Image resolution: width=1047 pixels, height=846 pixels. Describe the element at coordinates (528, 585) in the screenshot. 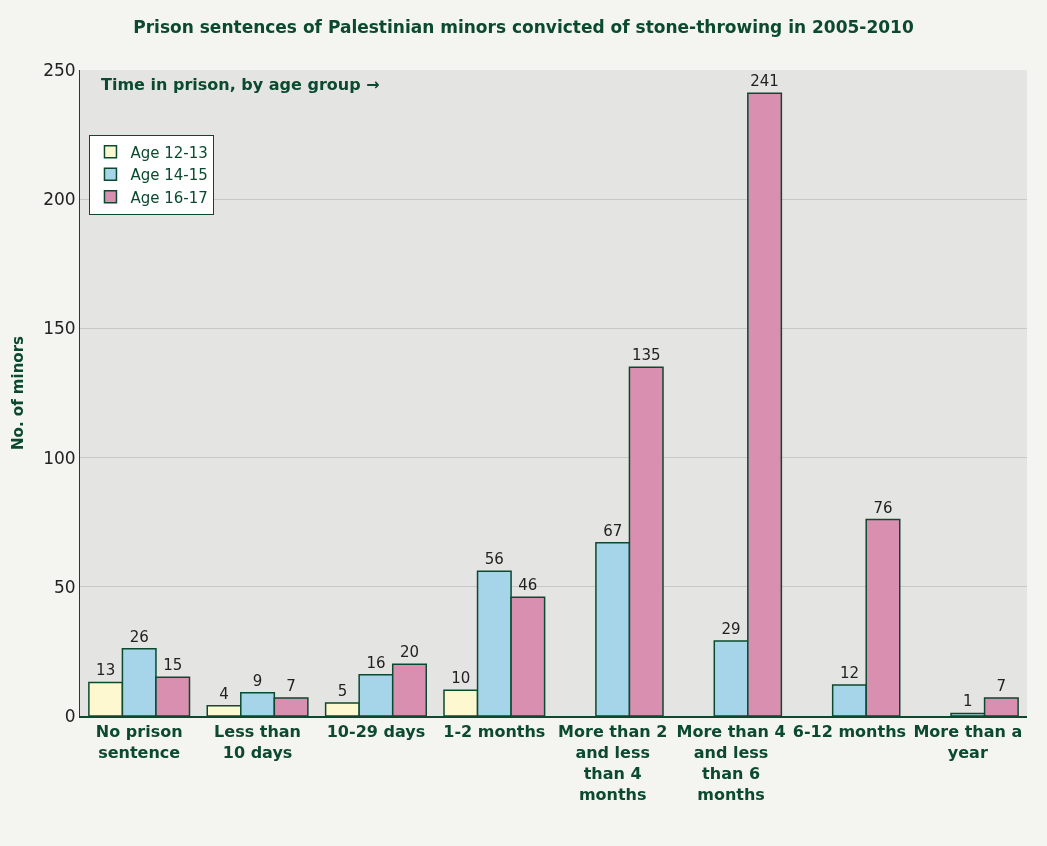

I see `data-label: 46` at that location.